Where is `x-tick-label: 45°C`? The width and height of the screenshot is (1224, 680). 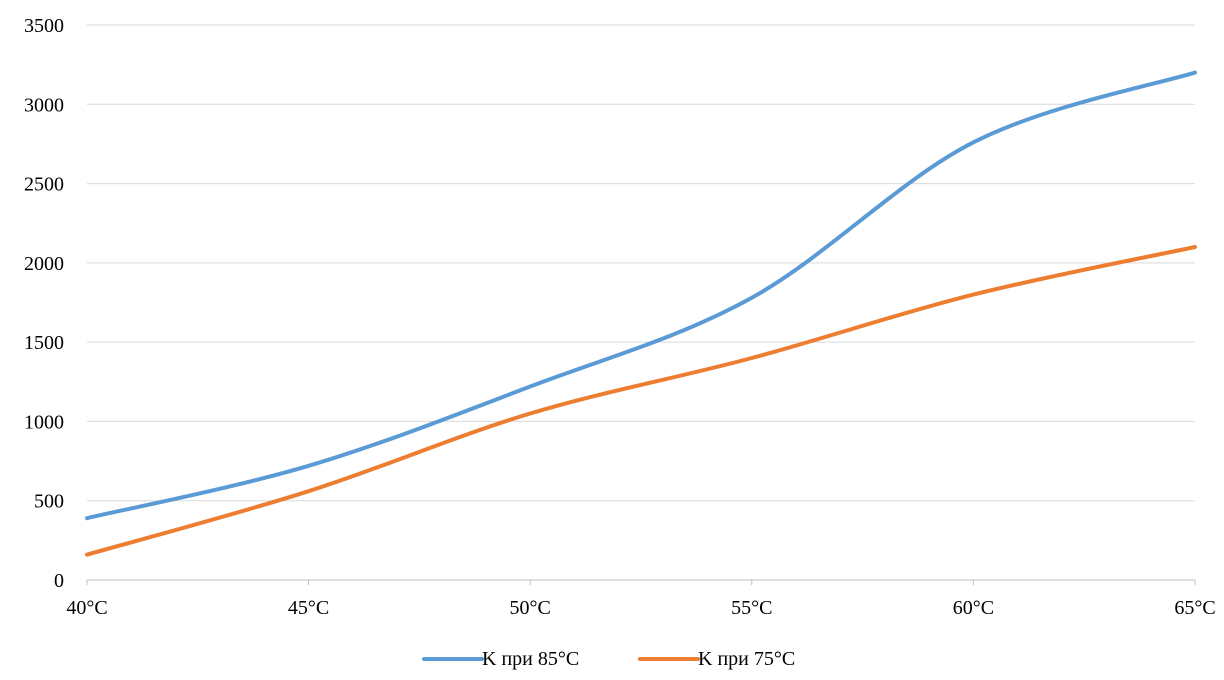
x-tick-label: 45°C is located at coordinates (308, 608).